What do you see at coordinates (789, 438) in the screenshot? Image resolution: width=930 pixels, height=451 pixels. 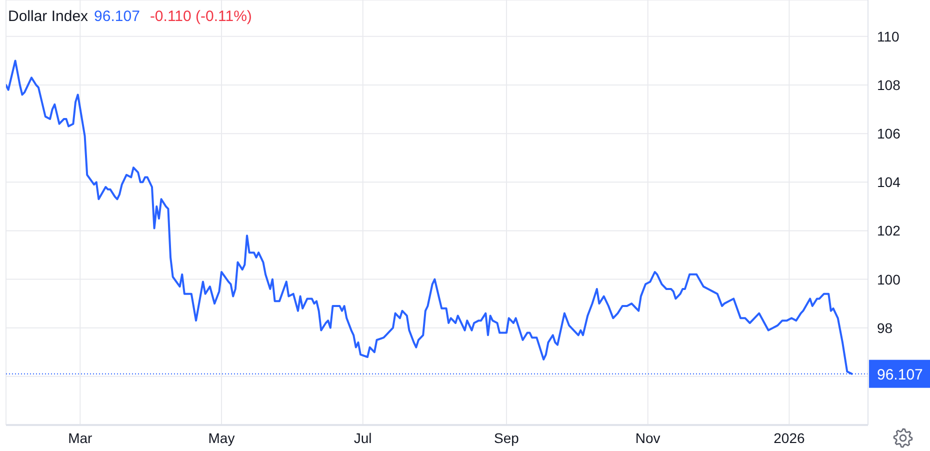 I see `x-tick-label: 2026` at bounding box center [789, 438].